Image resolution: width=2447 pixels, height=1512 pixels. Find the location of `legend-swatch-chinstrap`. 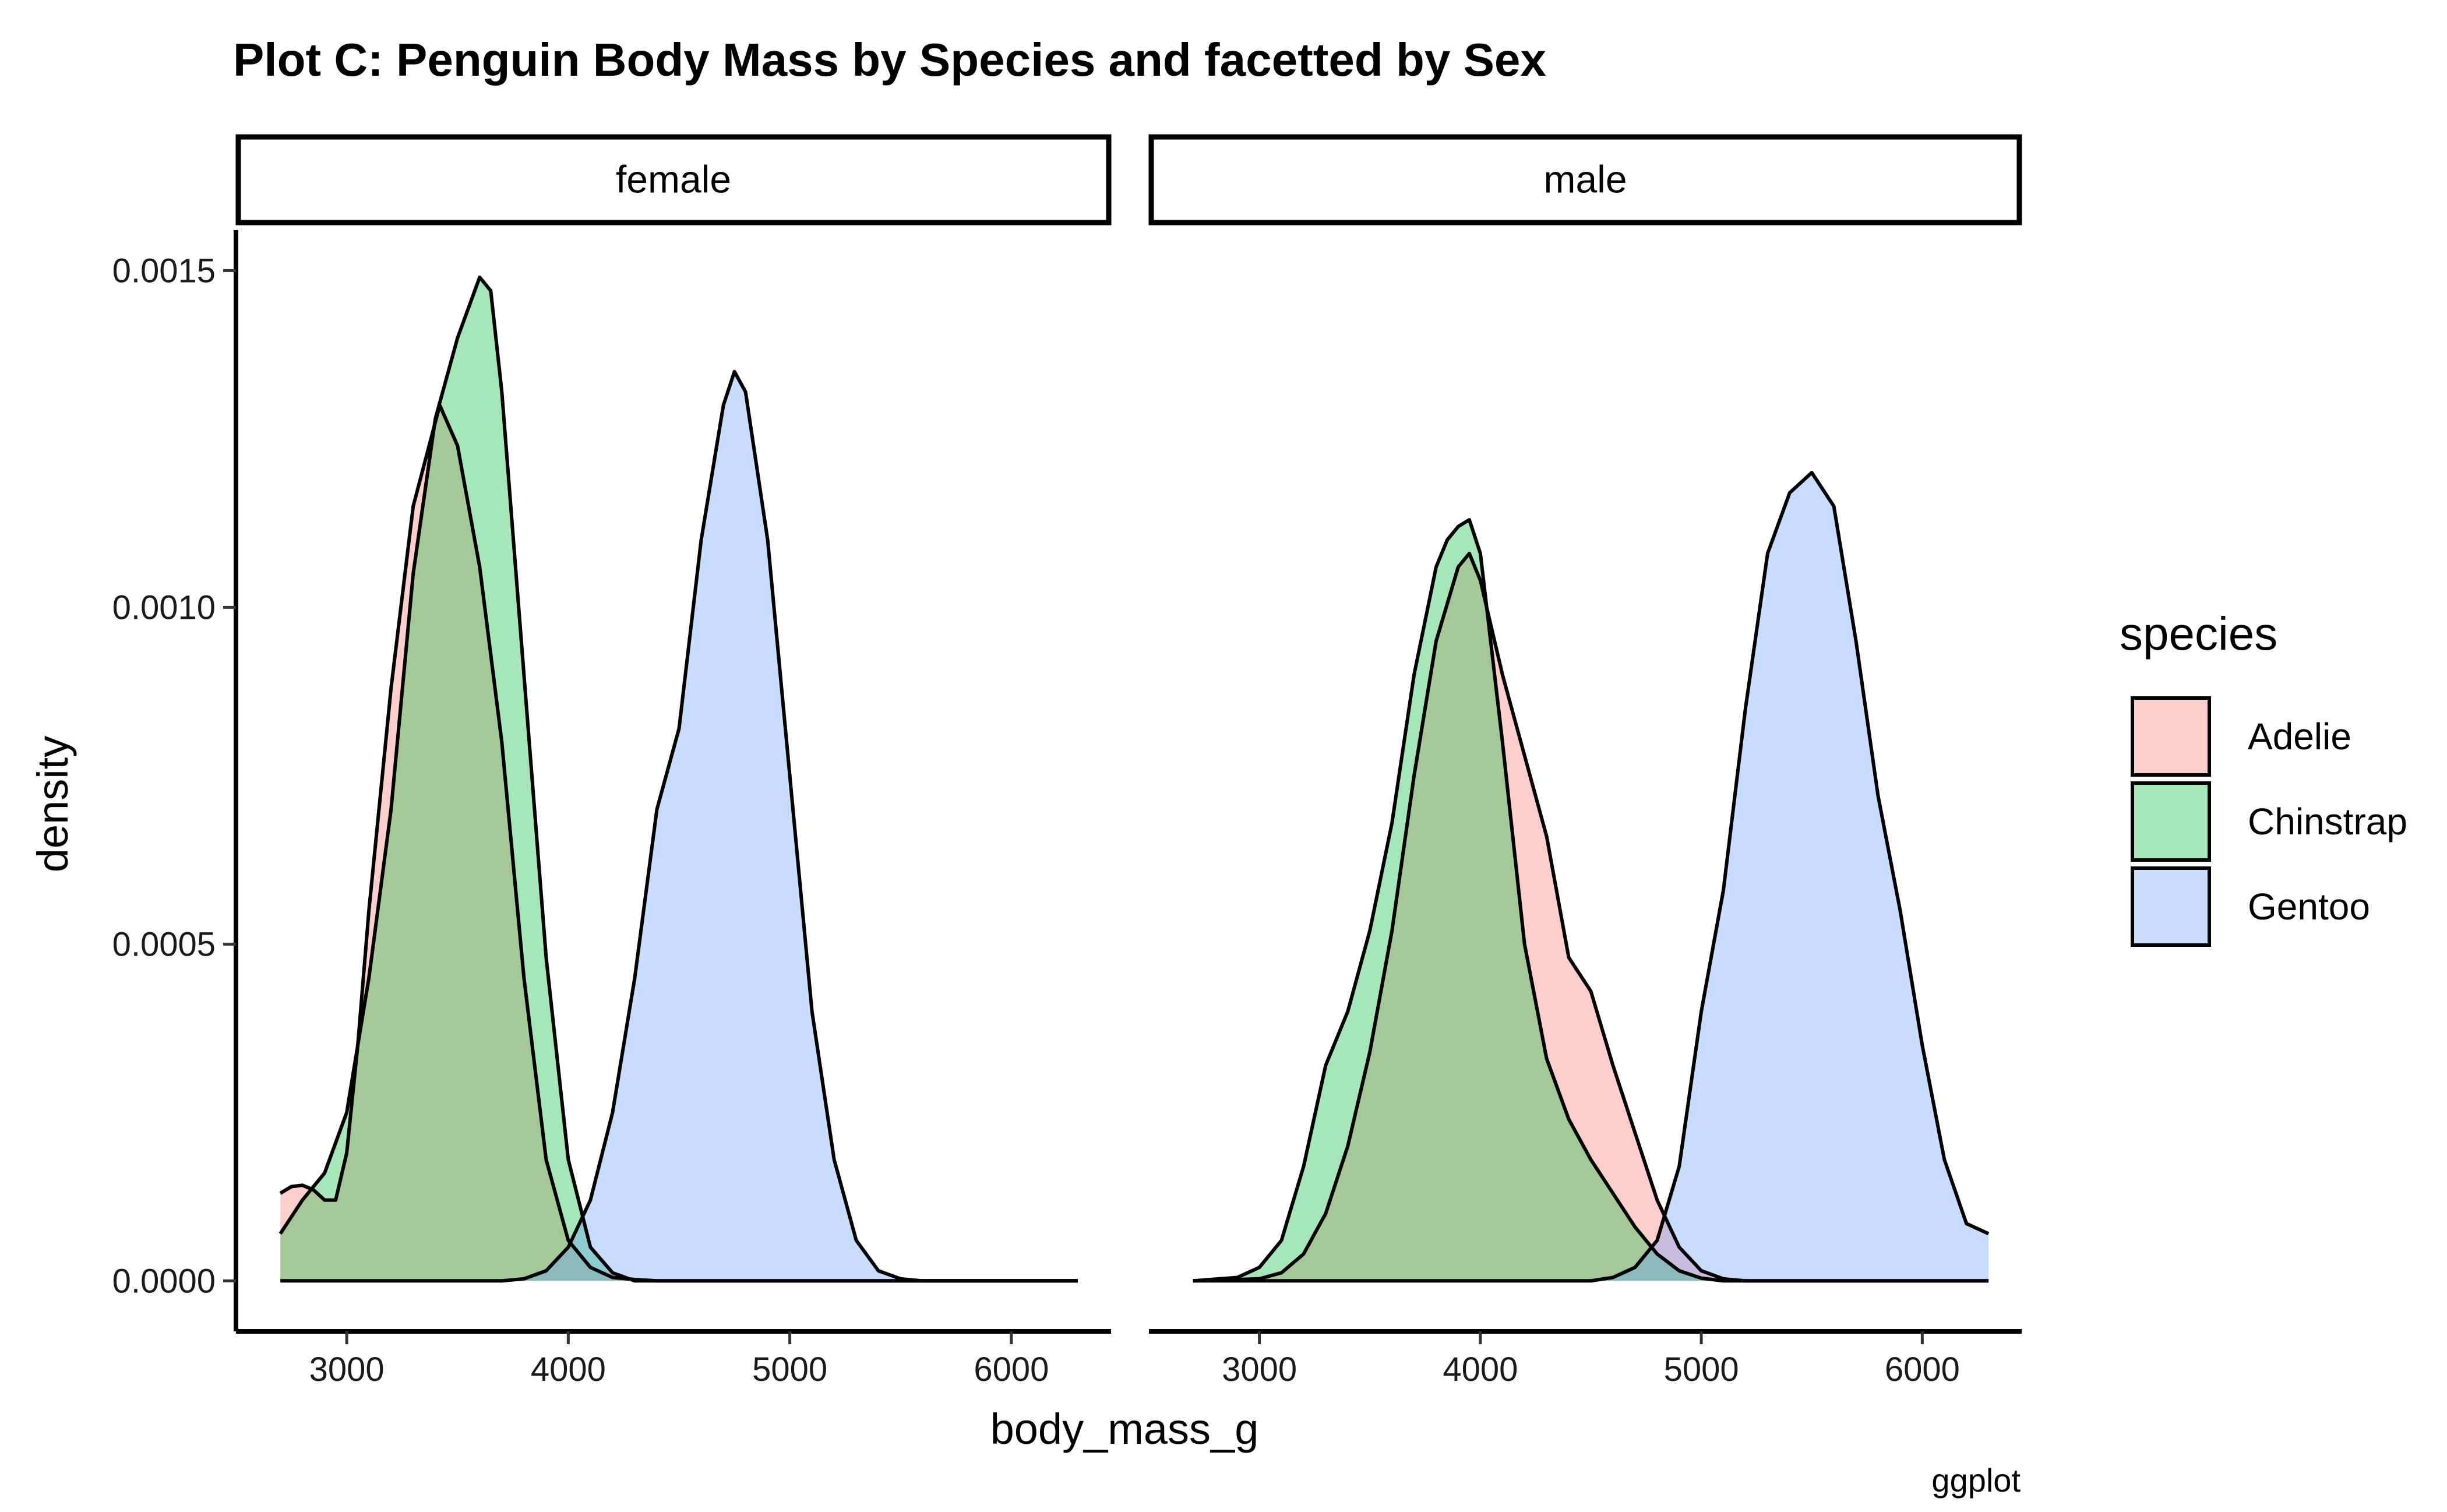

legend-swatch-chinstrap is located at coordinates (2171, 821).